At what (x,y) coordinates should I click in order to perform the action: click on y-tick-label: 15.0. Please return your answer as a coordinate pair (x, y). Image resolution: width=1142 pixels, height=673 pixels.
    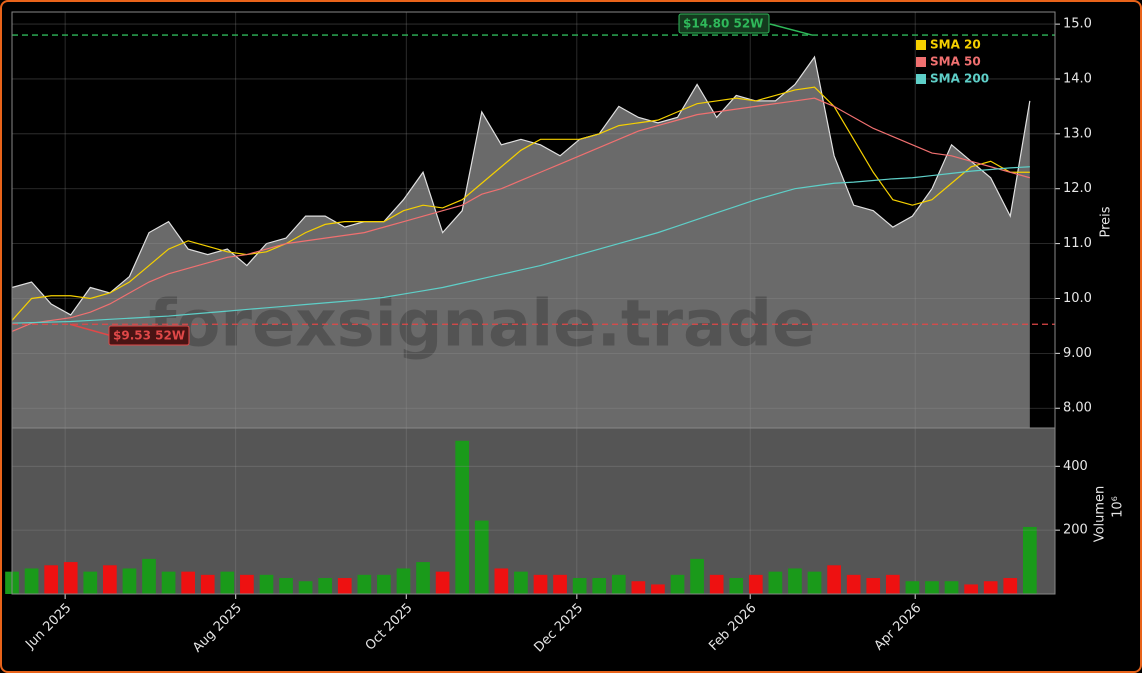
    Looking at the image, I should click on (1077, 24).